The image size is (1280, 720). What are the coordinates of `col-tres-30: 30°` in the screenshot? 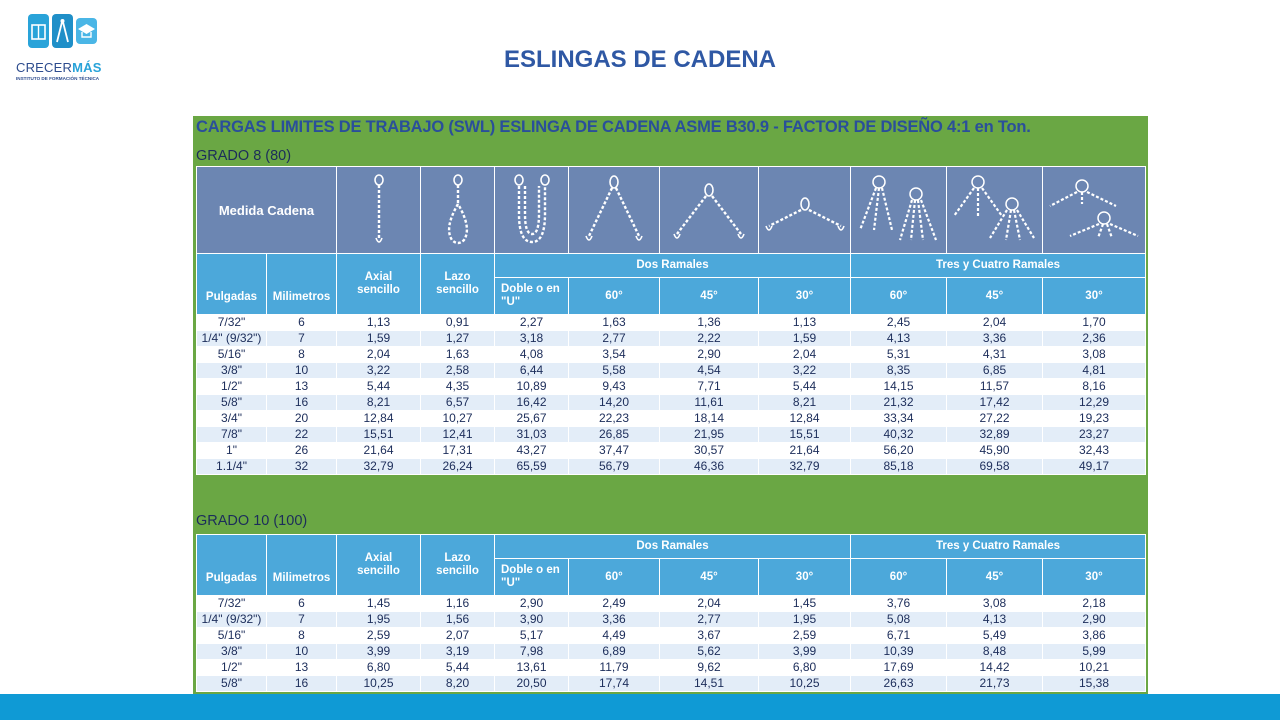 It's located at (1094, 577).